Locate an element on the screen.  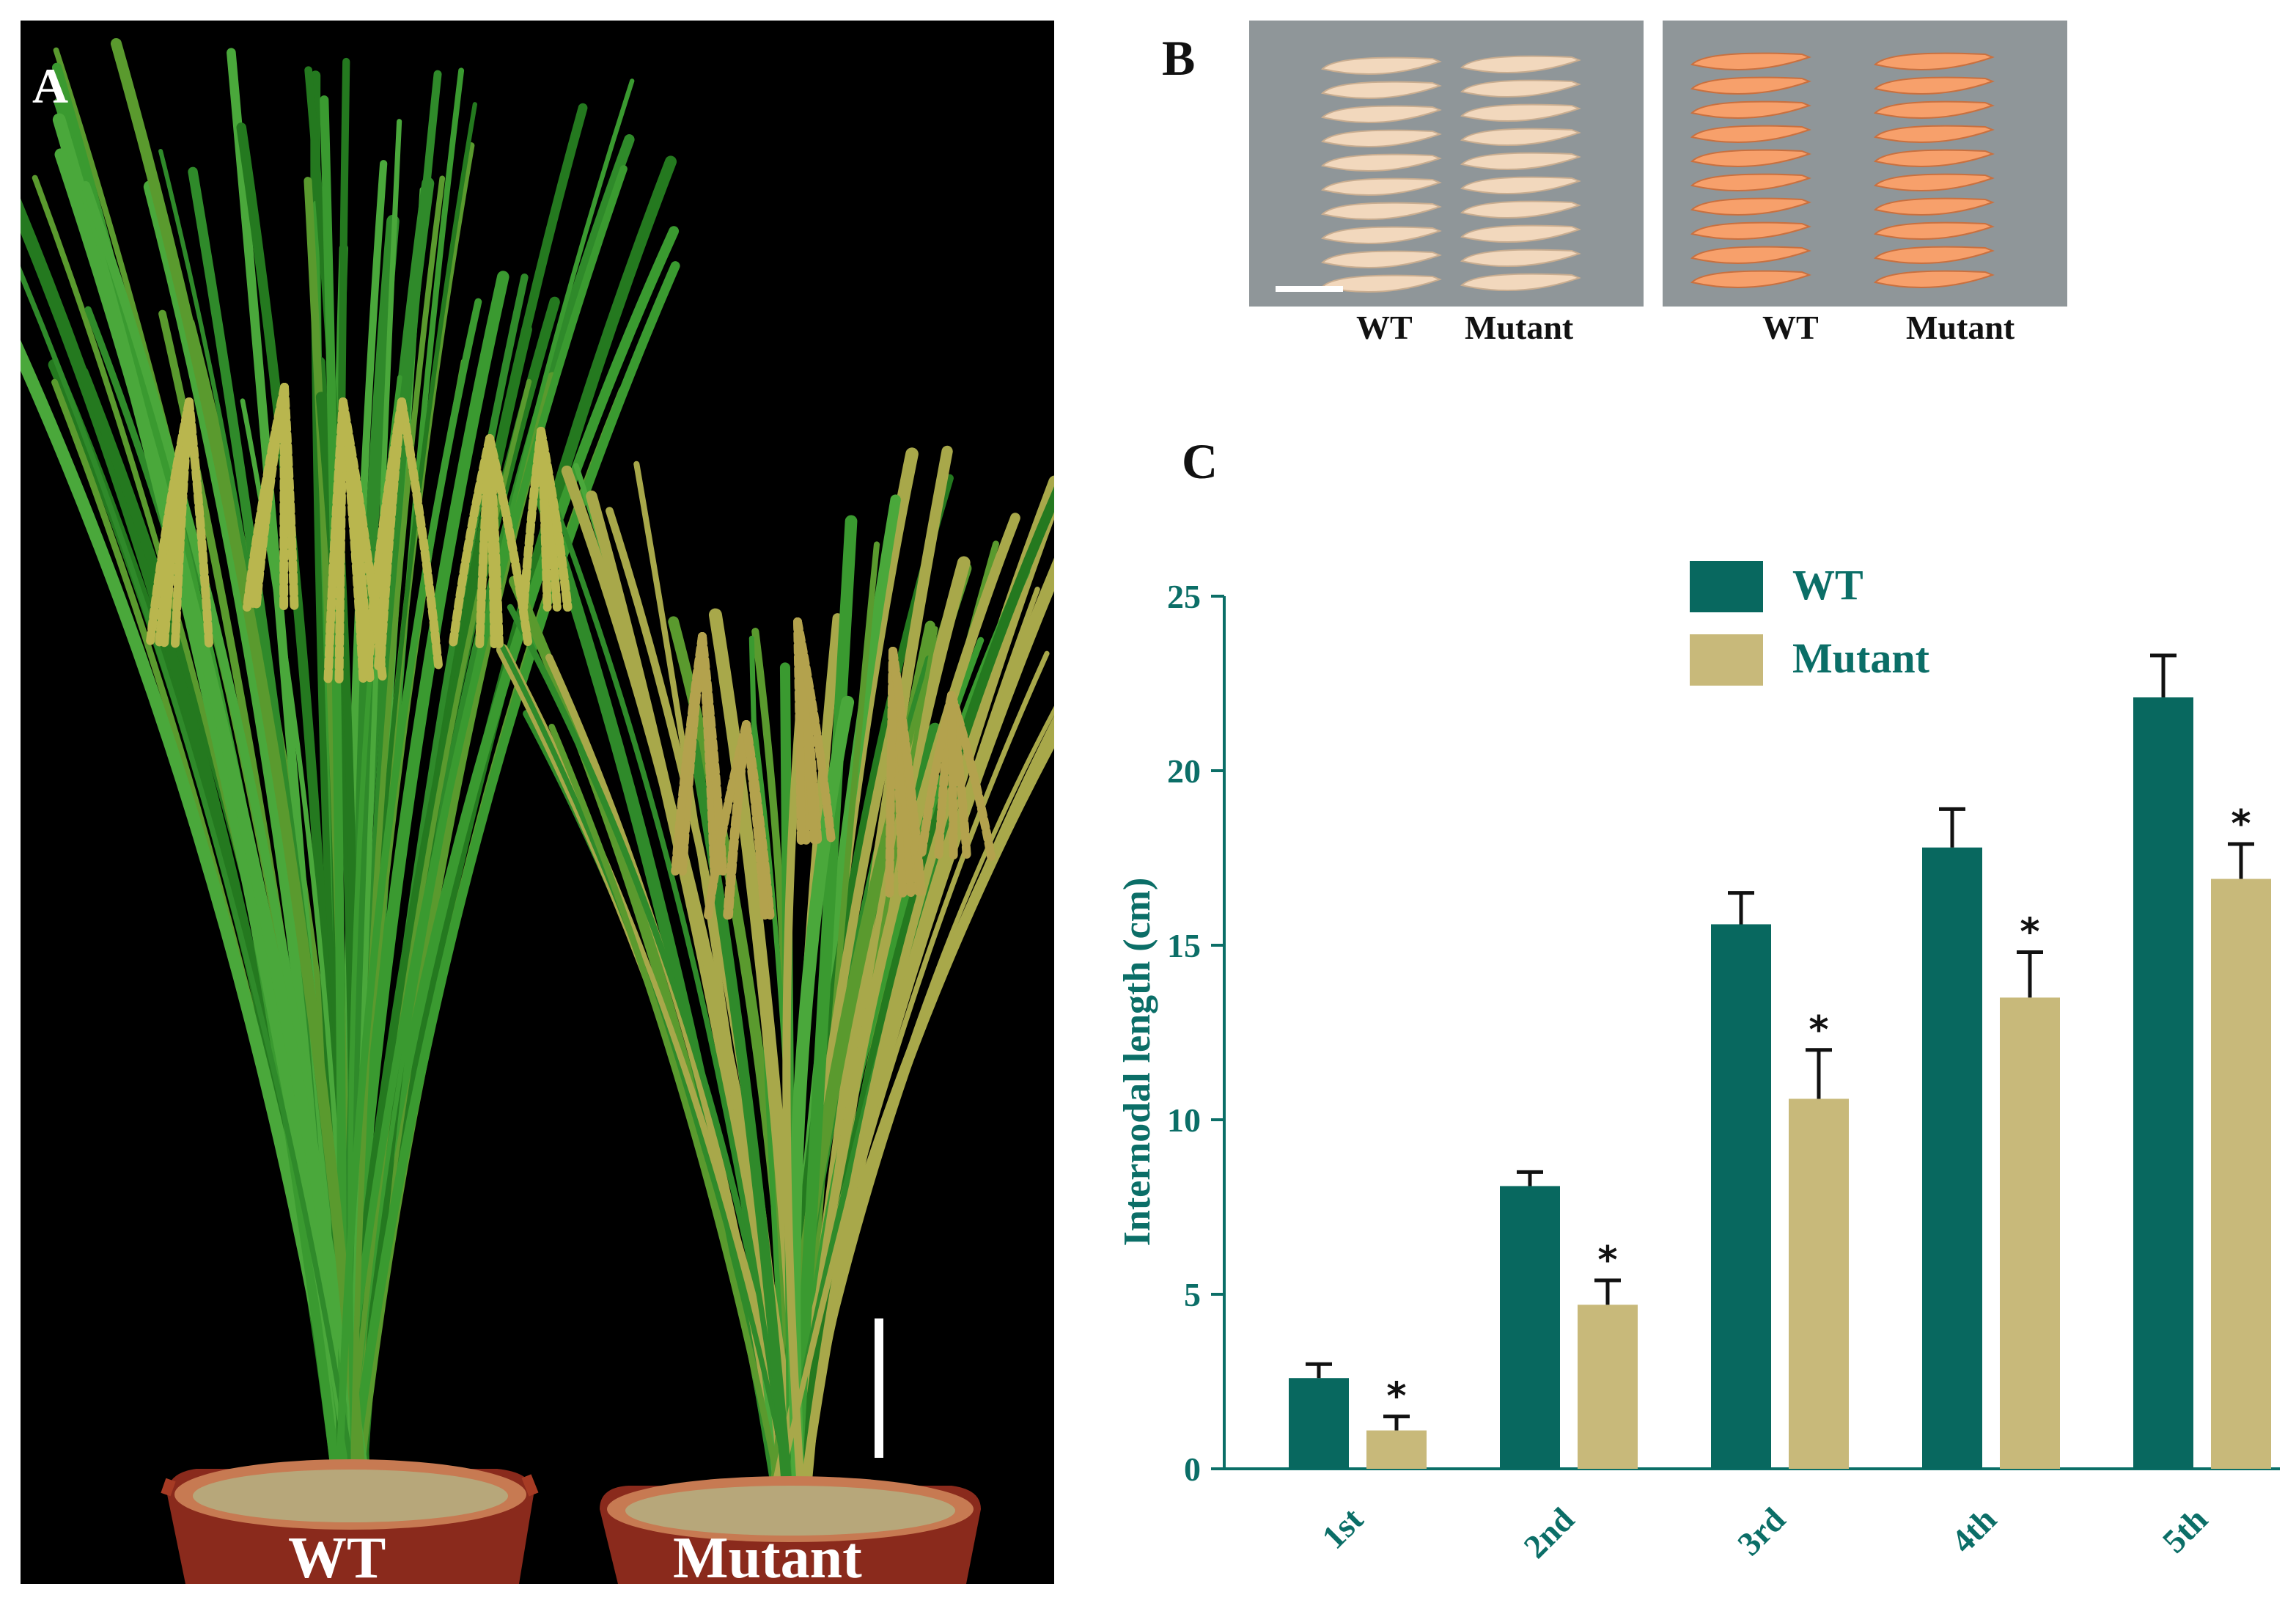
grain-photo-dehulled is located at coordinates (1865, 164).